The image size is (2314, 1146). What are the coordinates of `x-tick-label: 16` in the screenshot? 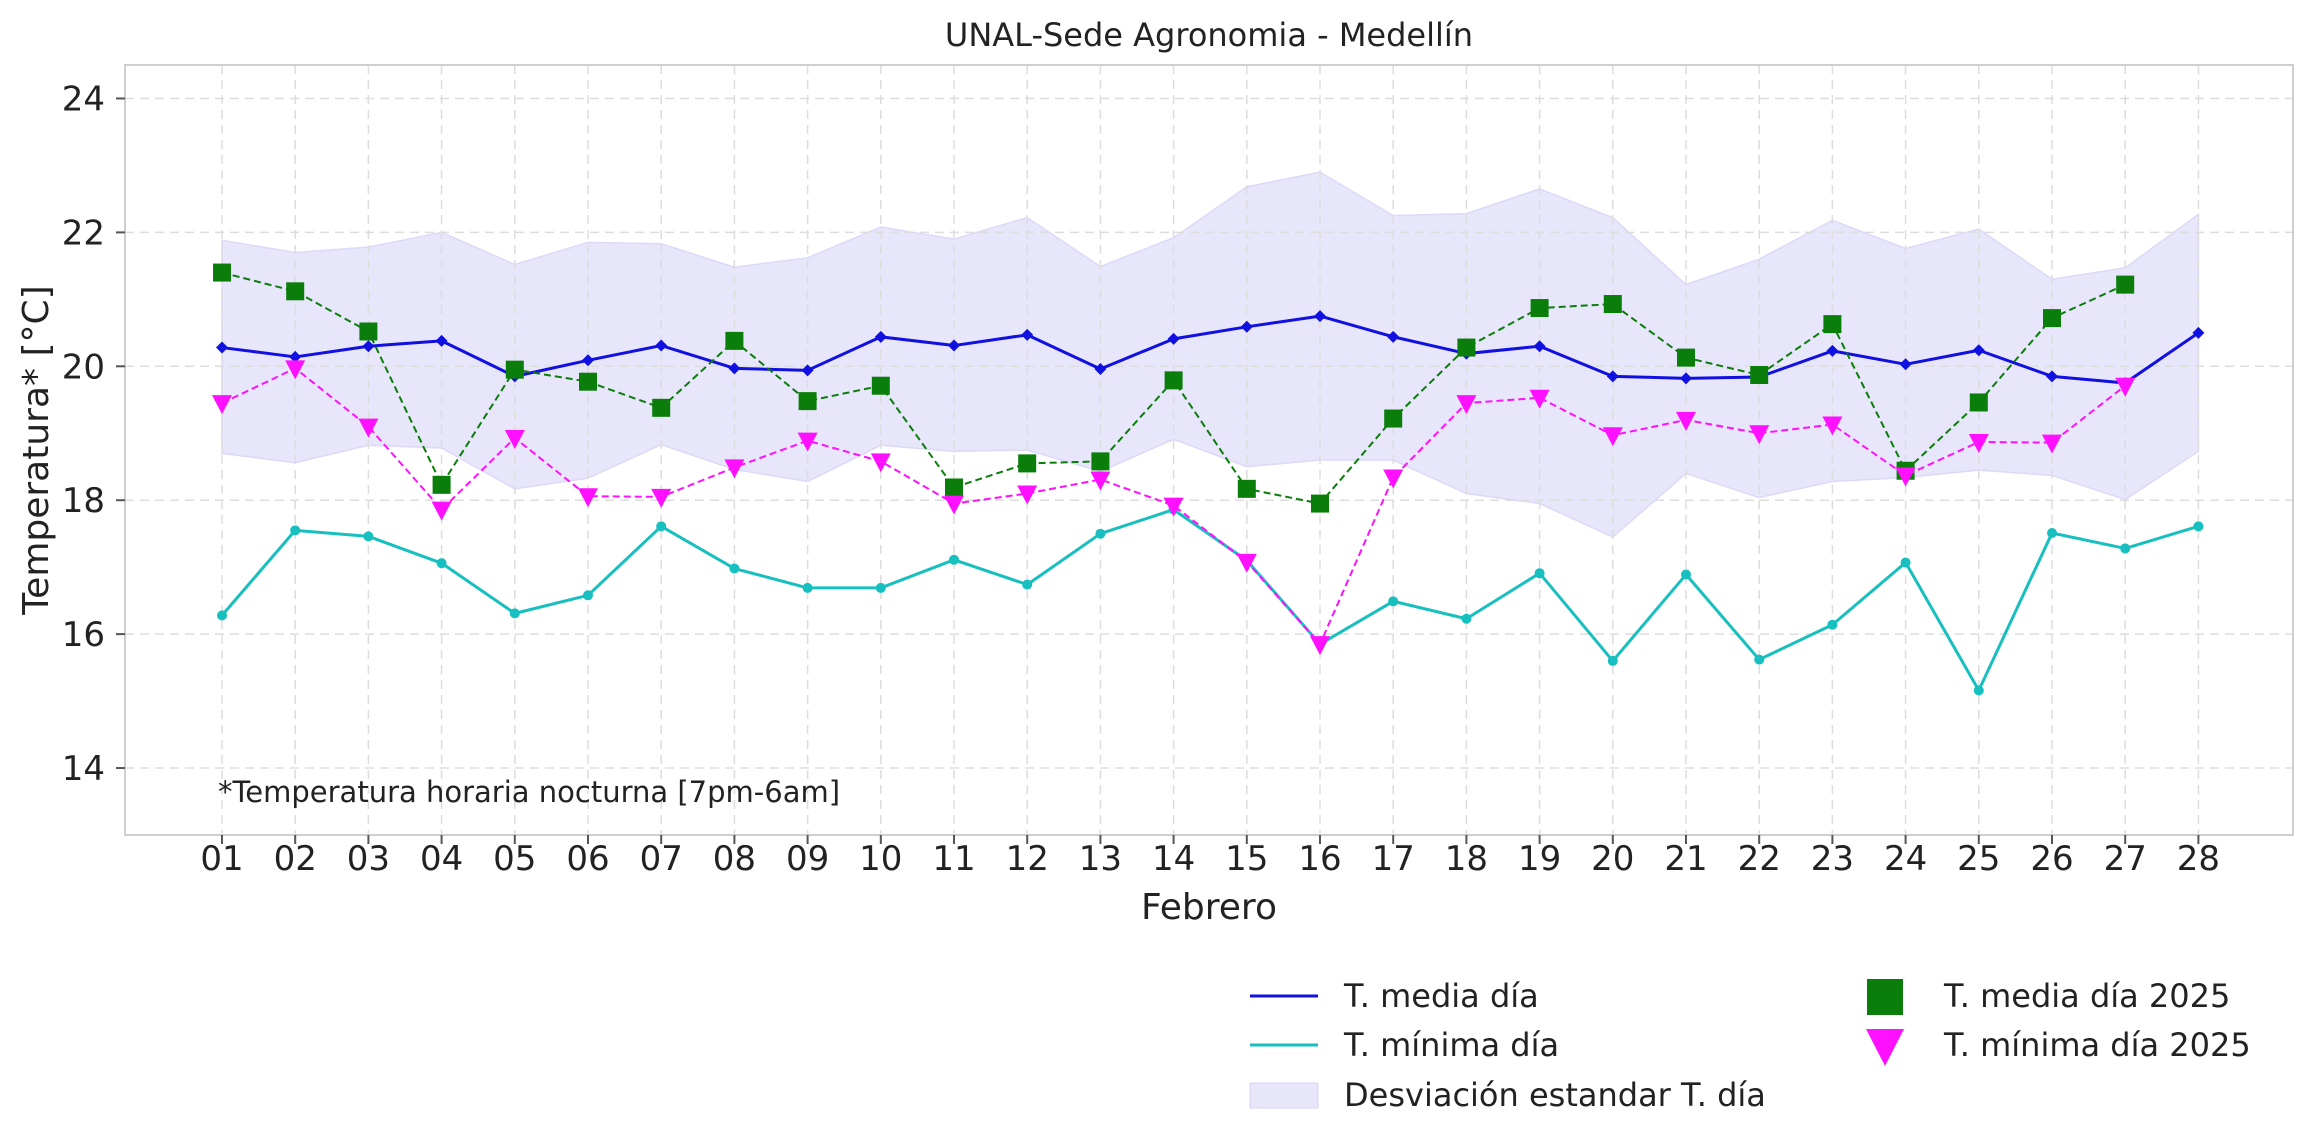 It's located at (1319, 859).